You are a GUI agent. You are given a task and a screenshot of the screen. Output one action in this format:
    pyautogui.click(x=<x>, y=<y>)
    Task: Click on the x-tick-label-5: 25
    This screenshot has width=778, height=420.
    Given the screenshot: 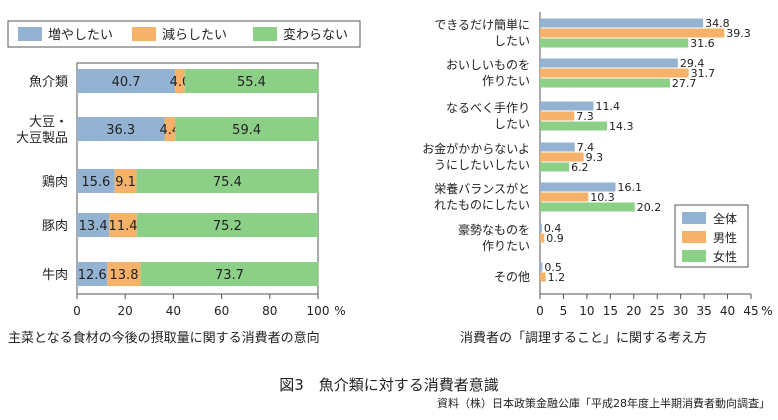 What is the action you would take?
    pyautogui.click(x=657, y=311)
    